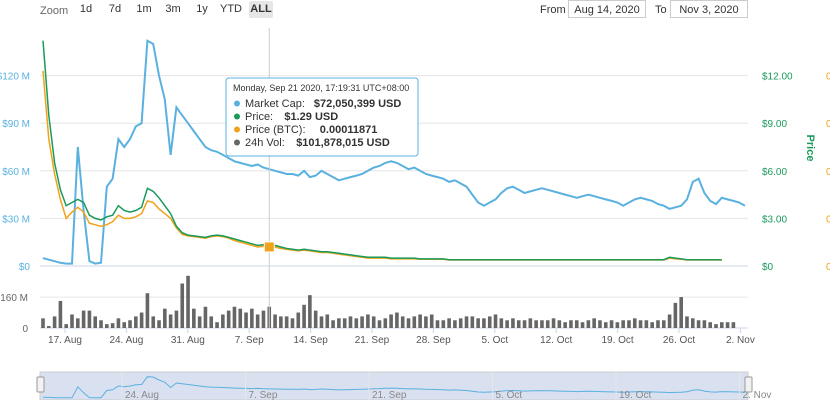  What do you see at coordinates (372, 340) in the screenshot?
I see `x-tick-label: 21. Sep` at bounding box center [372, 340].